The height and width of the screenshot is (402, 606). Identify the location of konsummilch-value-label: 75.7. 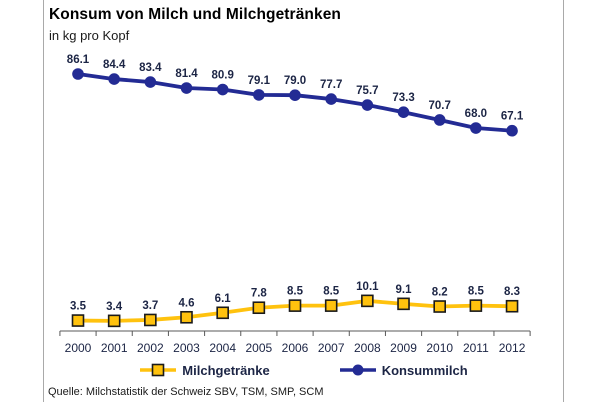
(367, 91).